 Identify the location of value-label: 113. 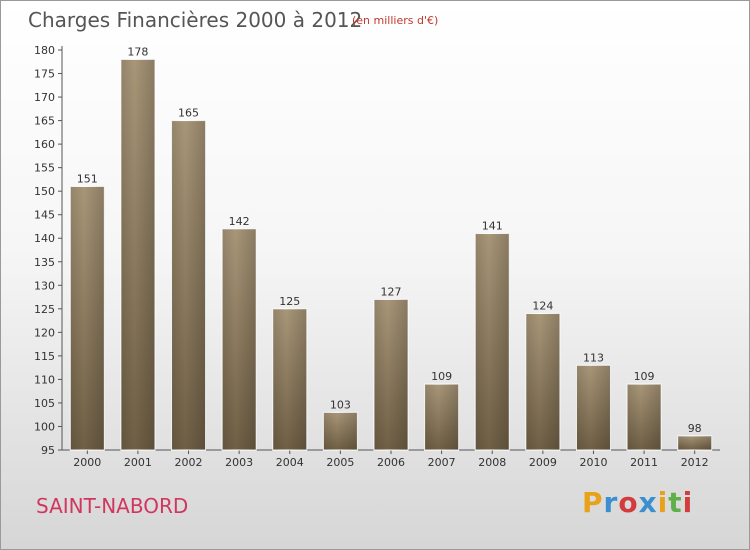
(593, 357).